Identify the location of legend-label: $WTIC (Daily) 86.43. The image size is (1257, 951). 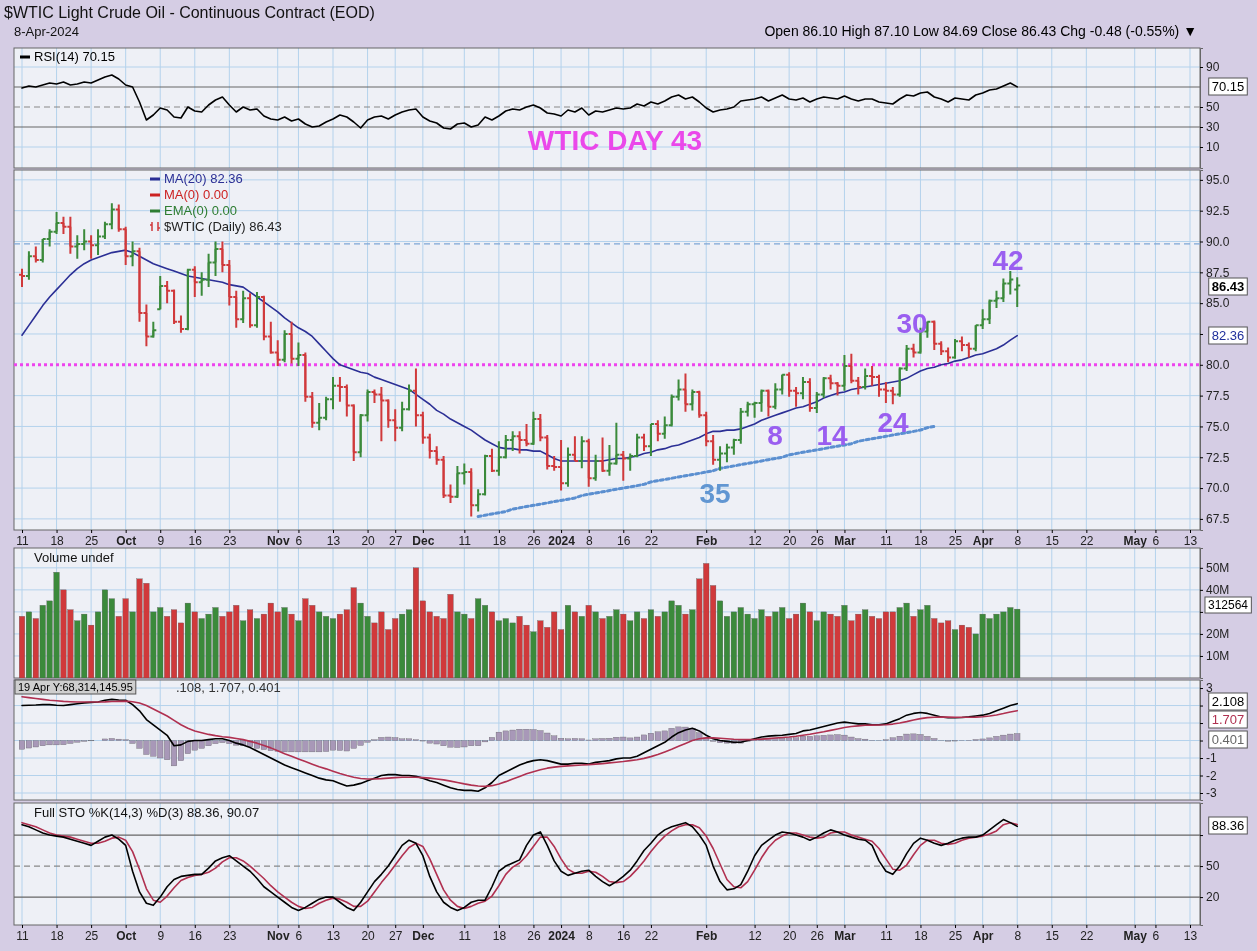
(223, 226).